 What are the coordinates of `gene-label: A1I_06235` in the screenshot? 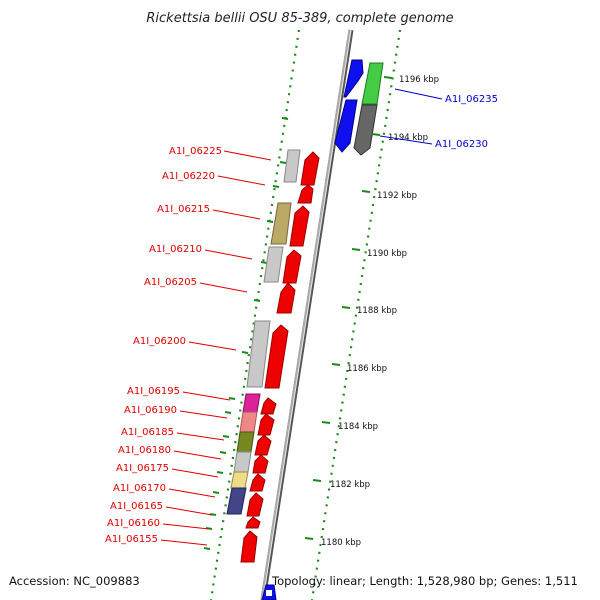 It's located at (471, 99).